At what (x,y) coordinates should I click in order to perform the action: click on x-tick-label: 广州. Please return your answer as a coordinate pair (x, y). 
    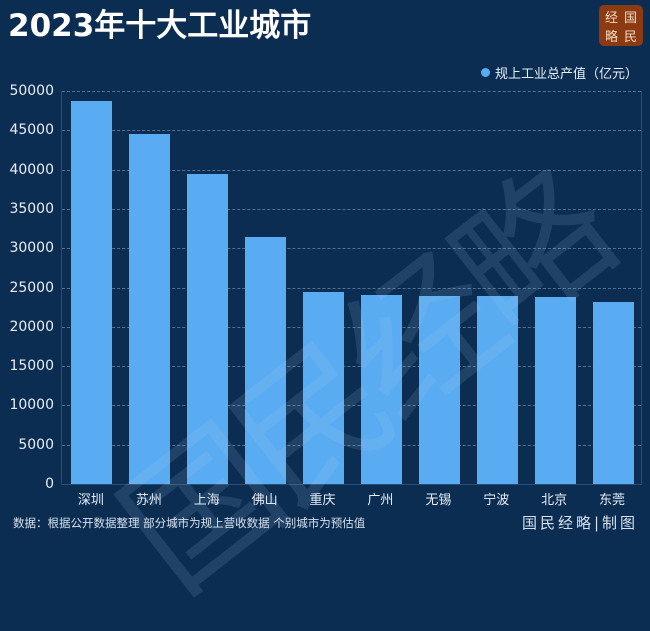
    Looking at the image, I should click on (380, 500).